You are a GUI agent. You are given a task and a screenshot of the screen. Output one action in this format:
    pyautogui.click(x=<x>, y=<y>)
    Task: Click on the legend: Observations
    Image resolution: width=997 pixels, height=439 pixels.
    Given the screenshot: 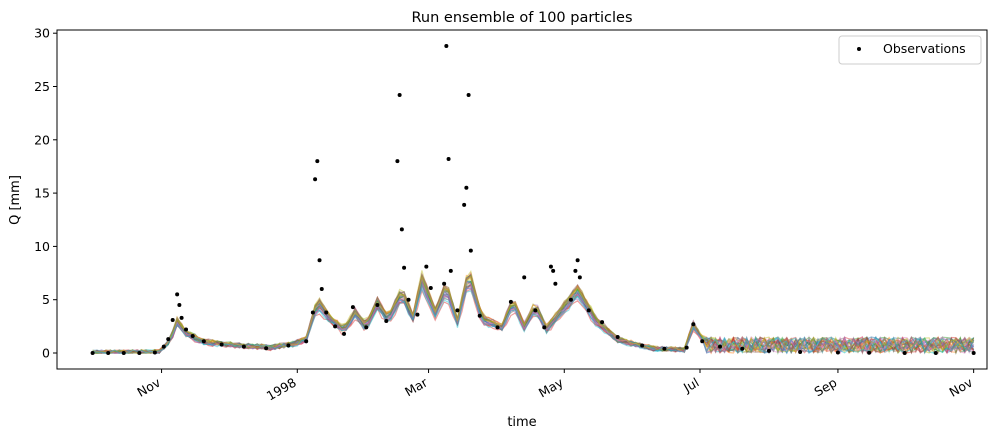 What is the action you would take?
    pyautogui.click(x=910, y=50)
    